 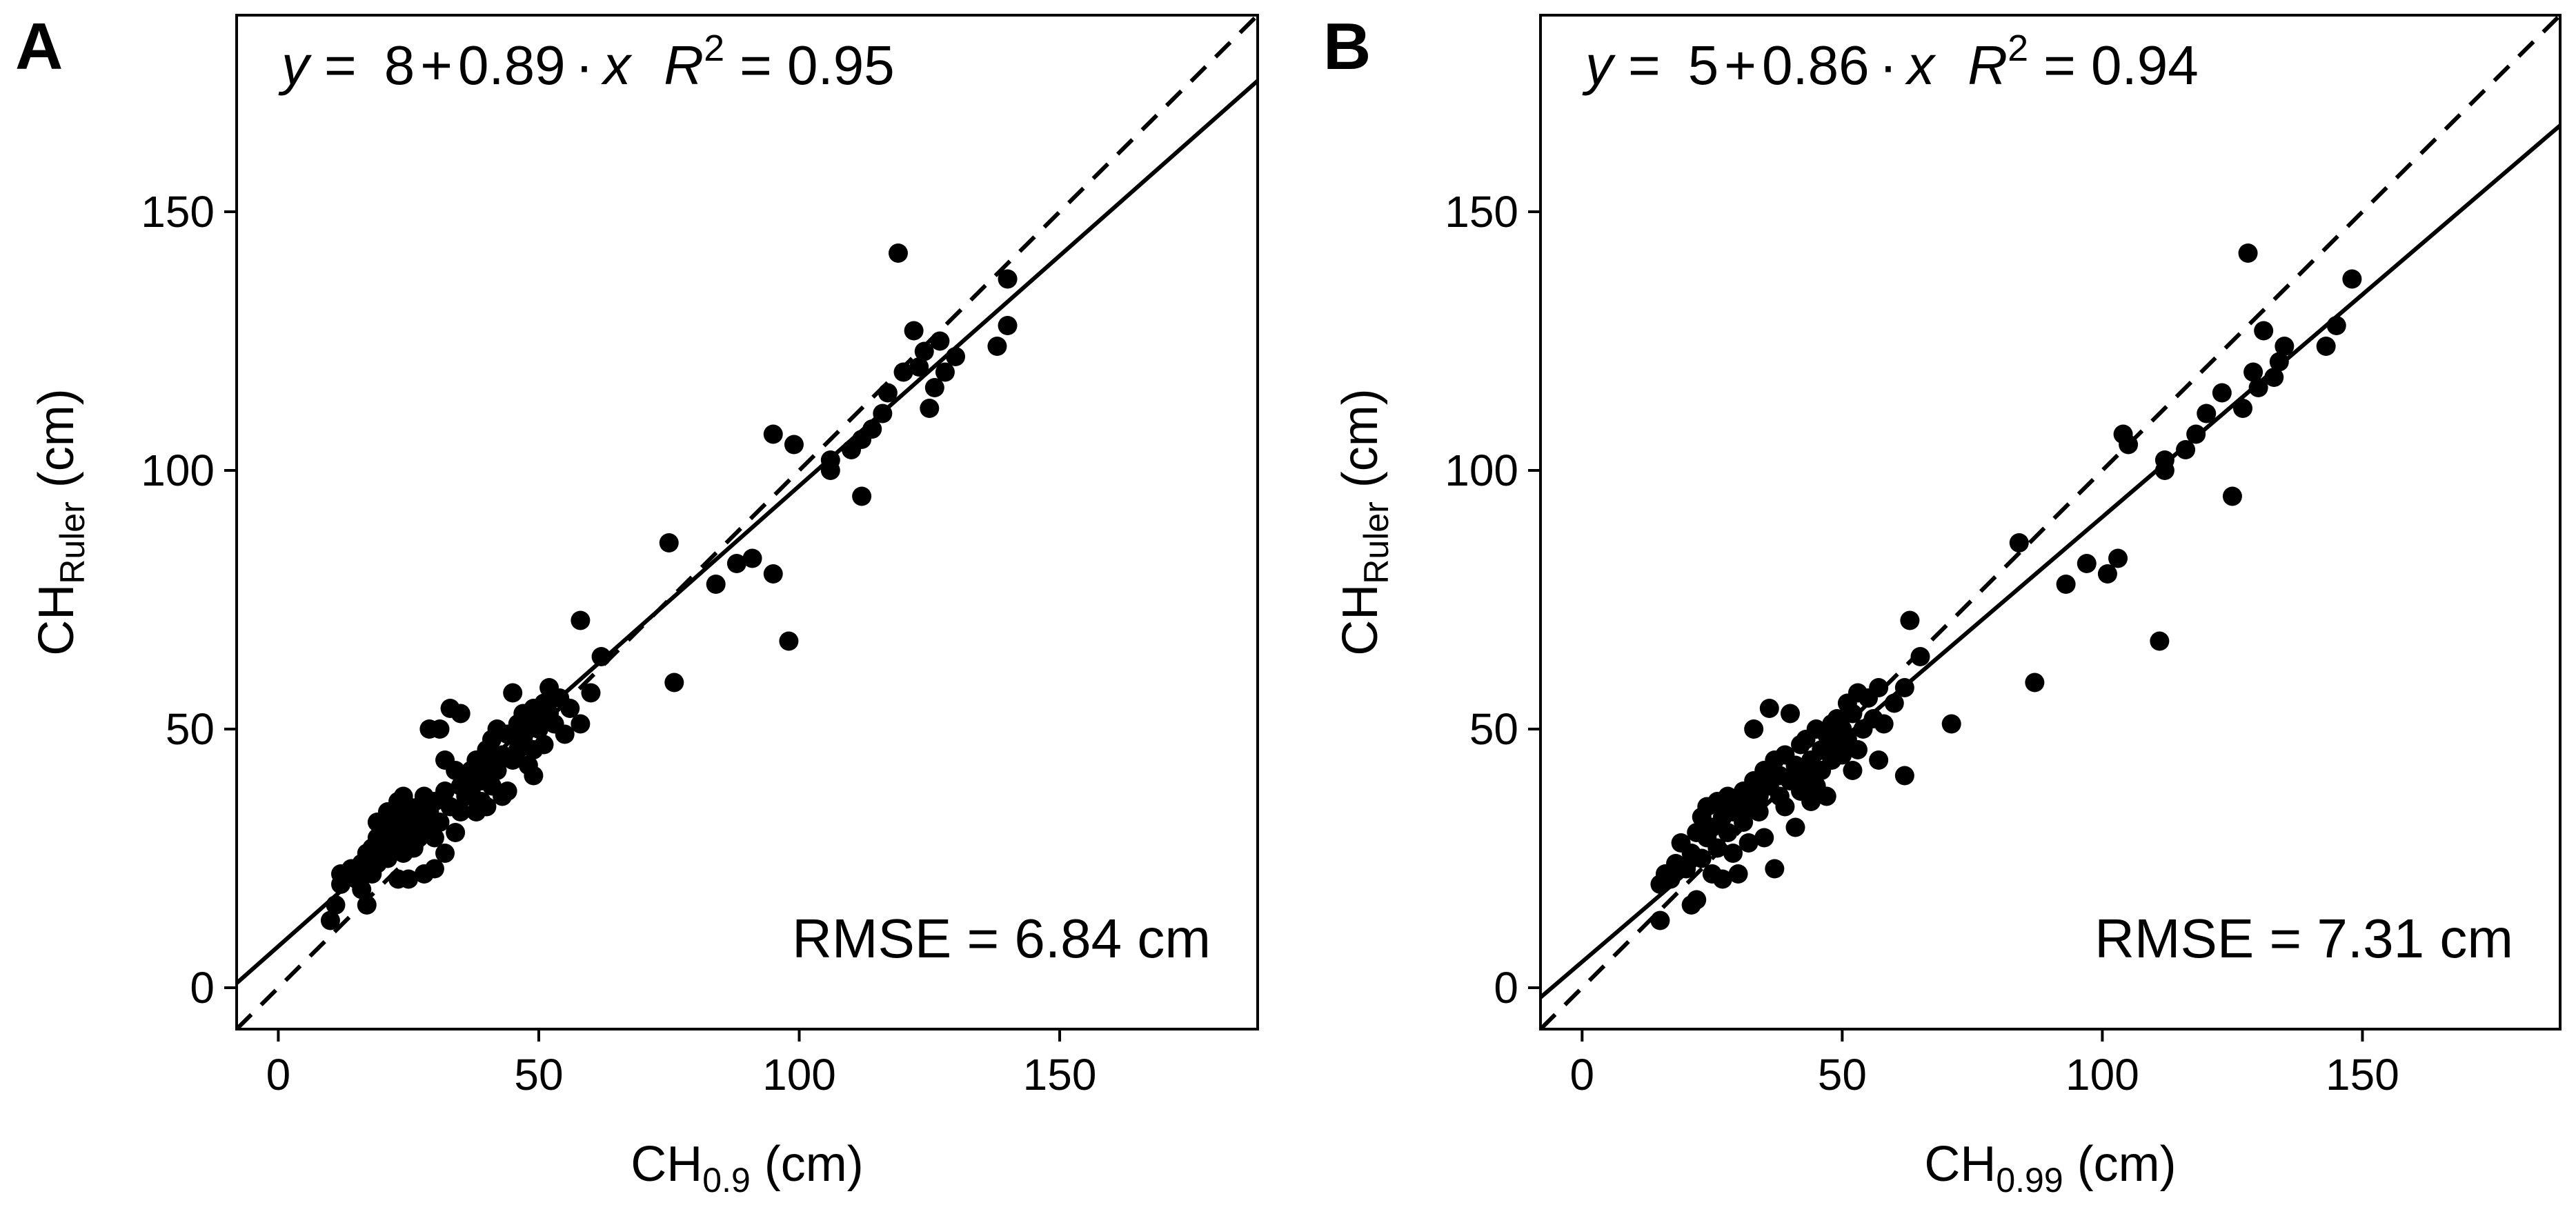 What do you see at coordinates (2050, 1168) in the screenshot?
I see `x-axis-title: CH0.99 (cm)` at bounding box center [2050, 1168].